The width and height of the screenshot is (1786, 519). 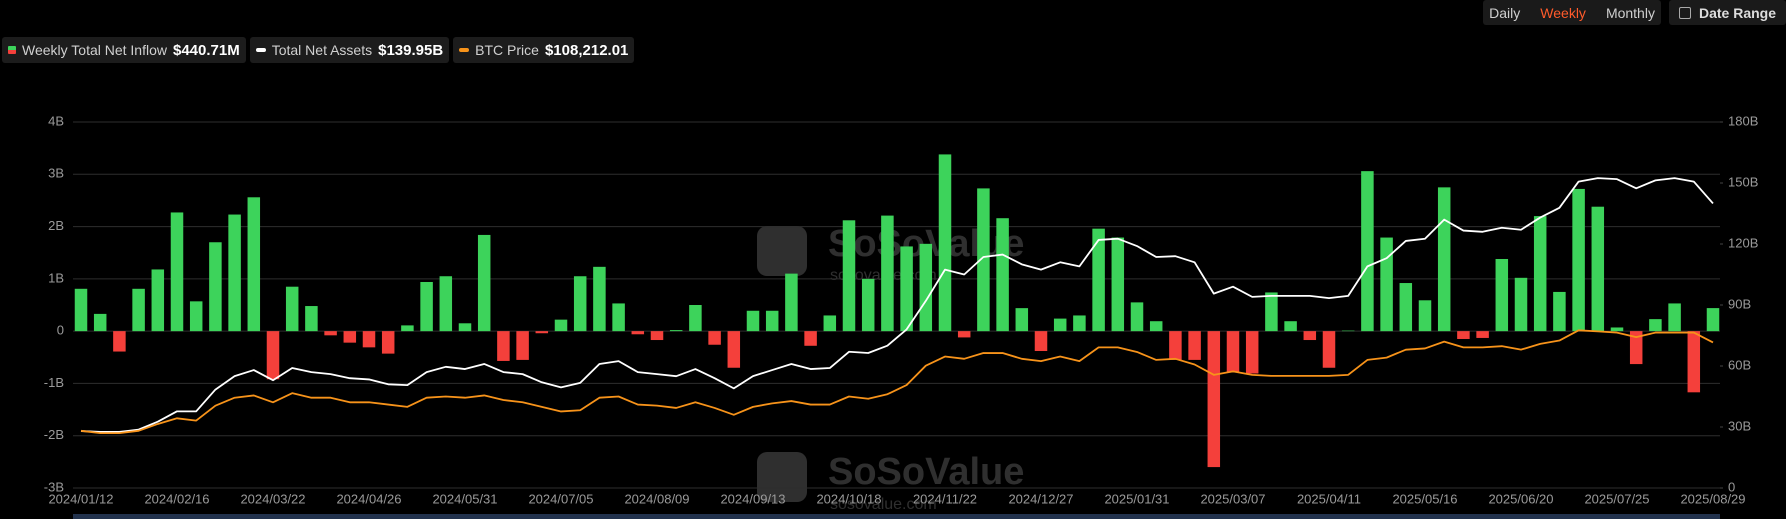 What do you see at coordinates (54, 434) in the screenshot?
I see `y-tick-label: -2B` at bounding box center [54, 434].